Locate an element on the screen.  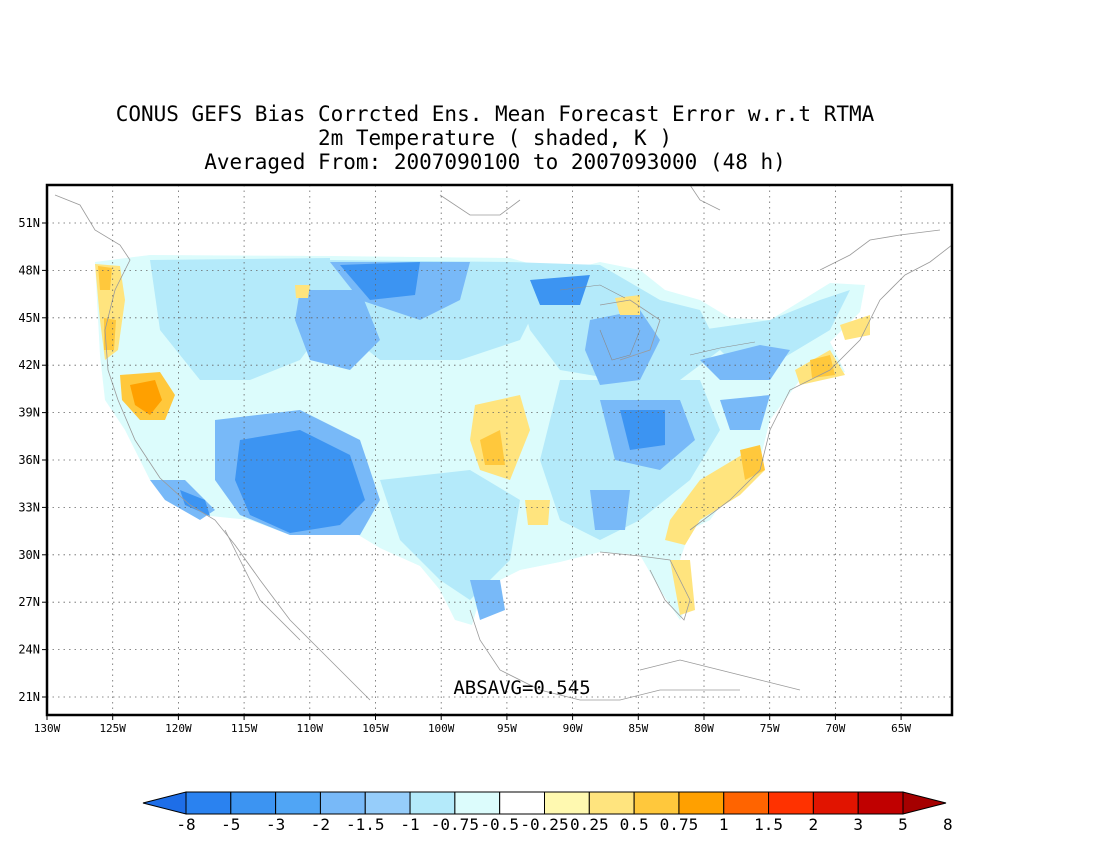
lon-tick-label: 120W is located at coordinates (178, 728).